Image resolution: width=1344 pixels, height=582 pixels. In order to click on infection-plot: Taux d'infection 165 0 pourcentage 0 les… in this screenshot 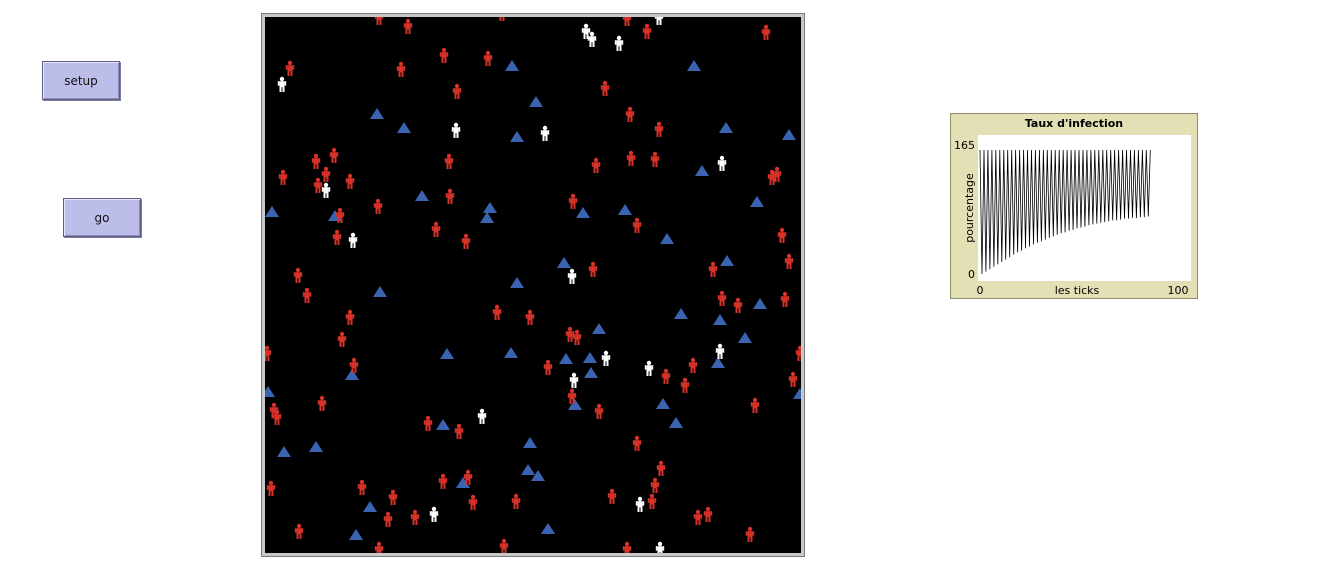, I will do `click(1074, 206)`.